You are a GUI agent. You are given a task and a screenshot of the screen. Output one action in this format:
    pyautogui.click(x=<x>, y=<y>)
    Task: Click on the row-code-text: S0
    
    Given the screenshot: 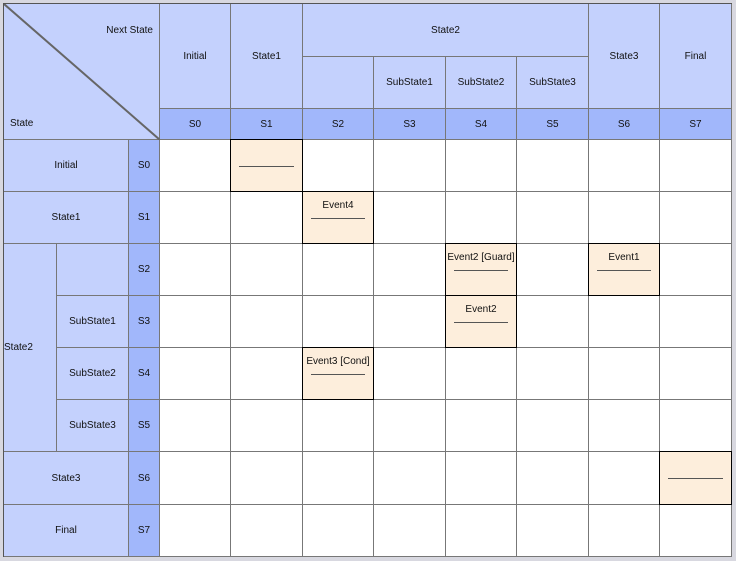 What is the action you would take?
    pyautogui.click(x=144, y=165)
    